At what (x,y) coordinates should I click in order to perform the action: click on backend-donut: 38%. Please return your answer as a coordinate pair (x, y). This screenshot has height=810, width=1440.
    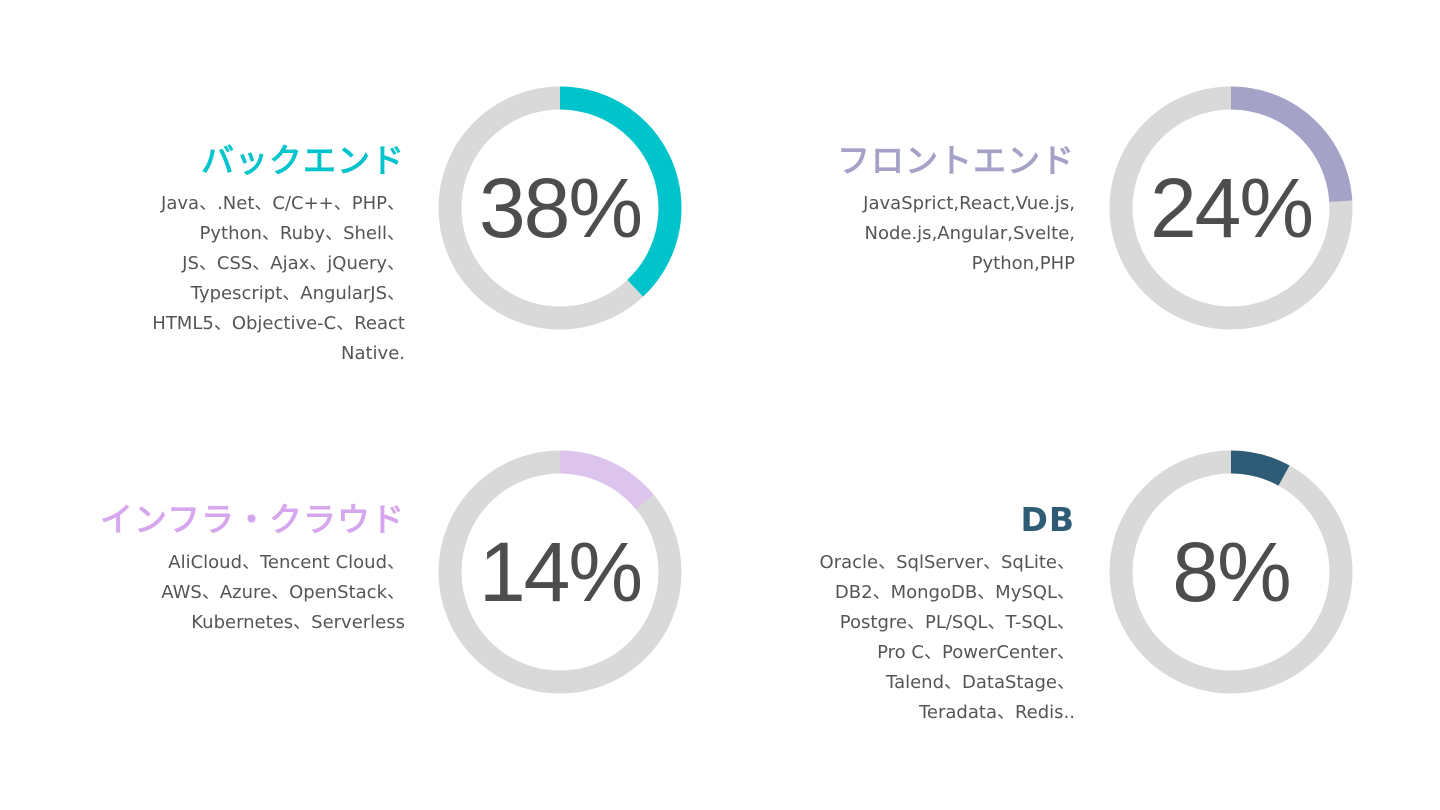
    Looking at the image, I should click on (560, 208).